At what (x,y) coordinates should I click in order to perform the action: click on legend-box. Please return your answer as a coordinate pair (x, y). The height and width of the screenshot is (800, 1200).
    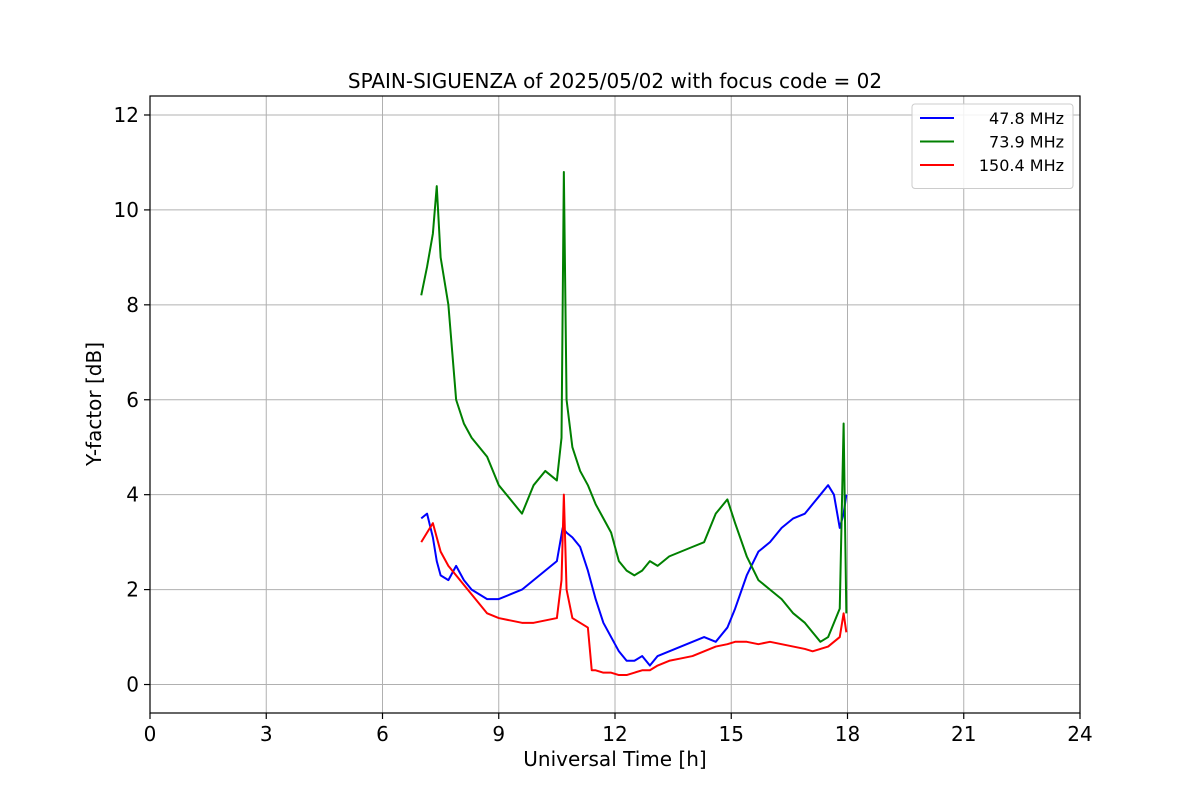
    Looking at the image, I should click on (992, 146).